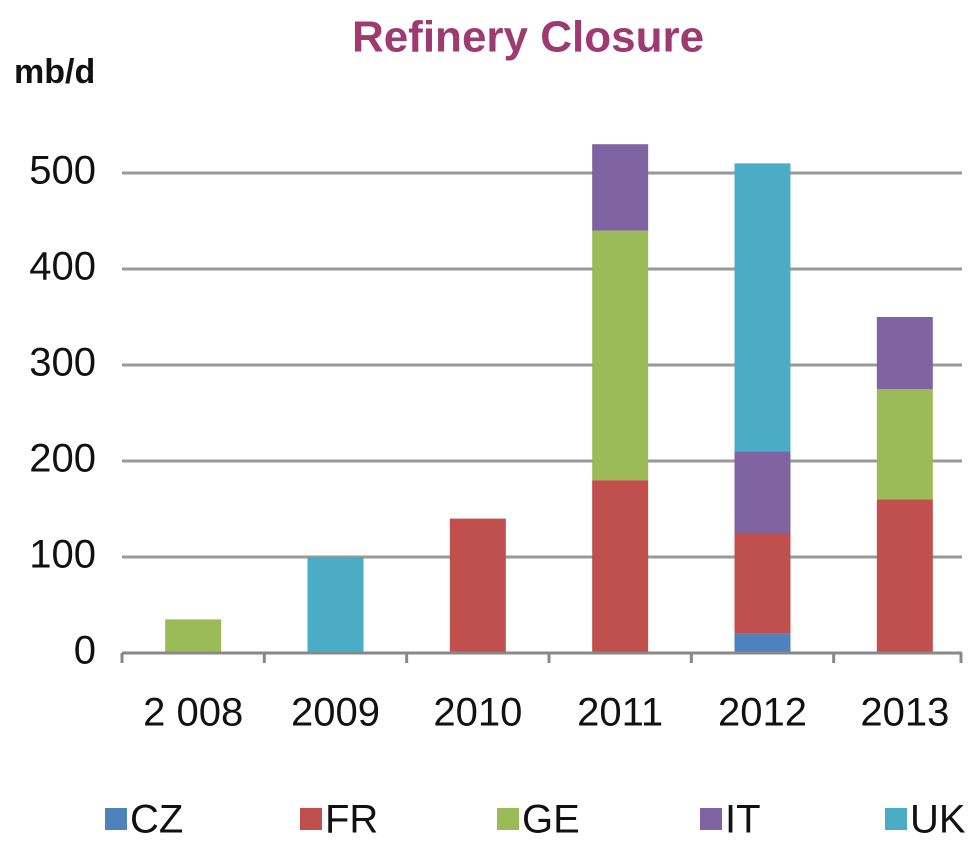 The height and width of the screenshot is (841, 969). Describe the element at coordinates (62, 459) in the screenshot. I see `y-tick-label: 200` at that location.